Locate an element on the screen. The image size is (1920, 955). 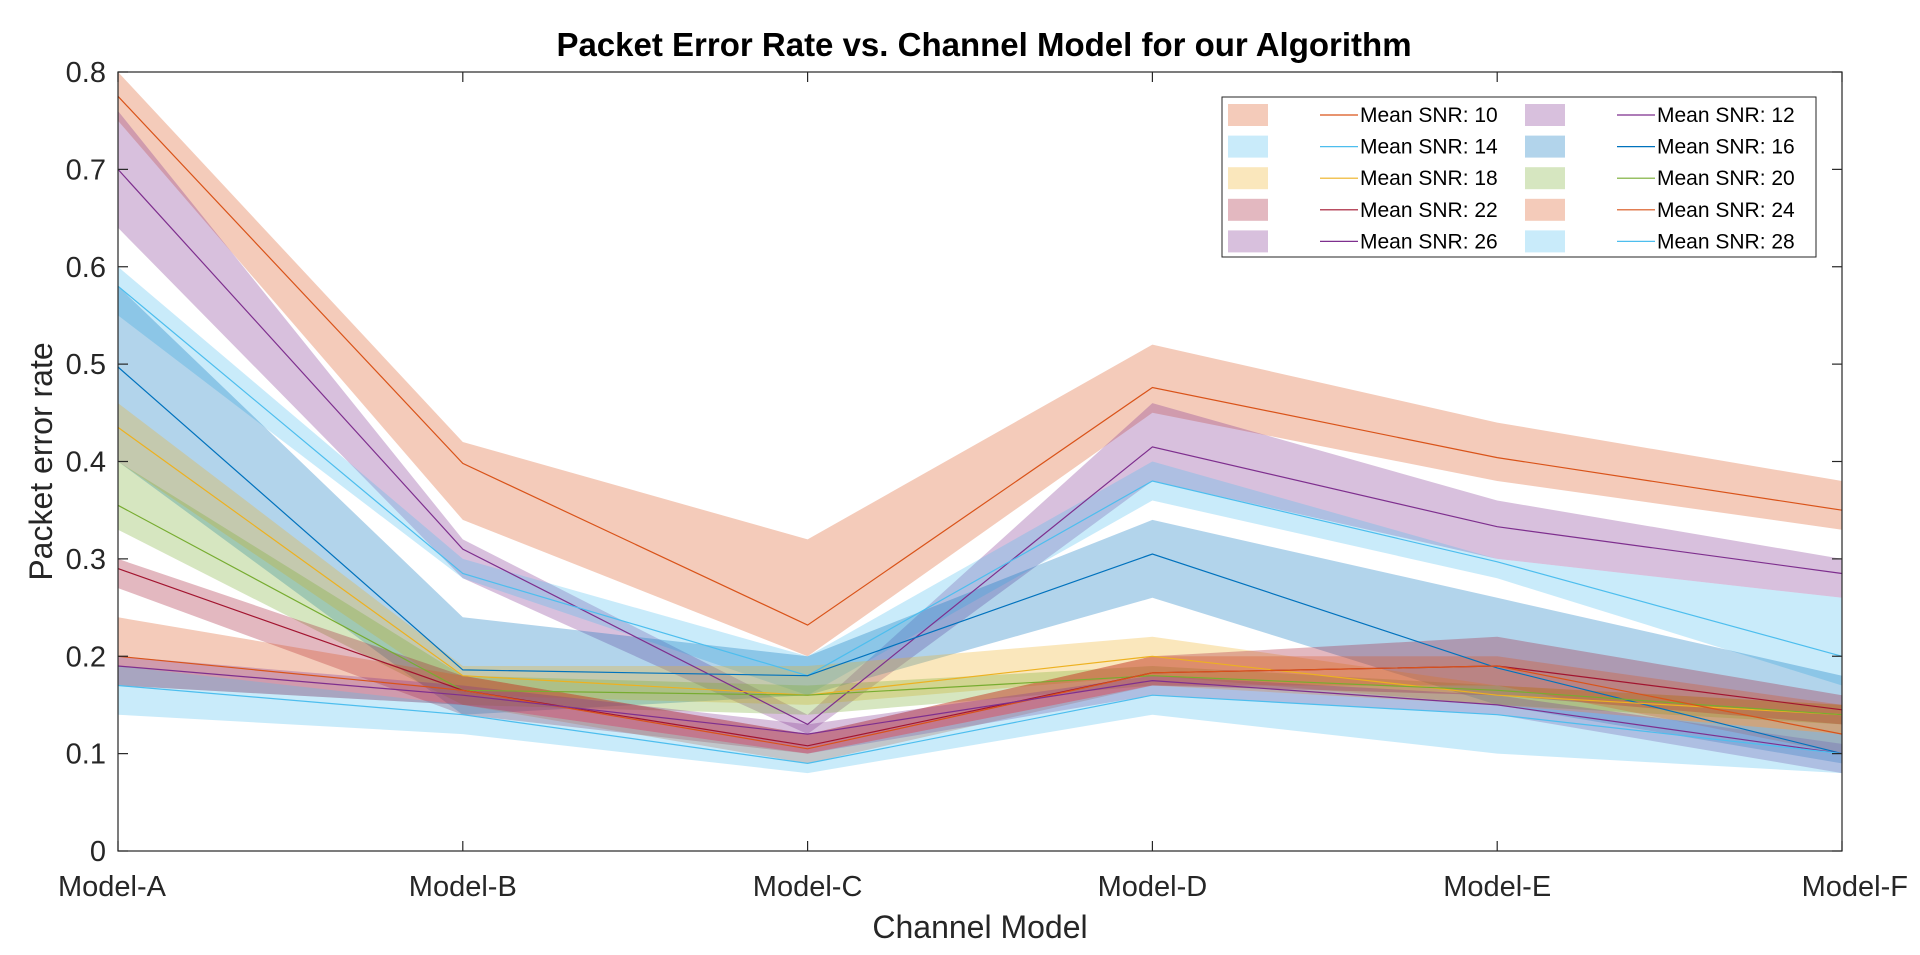
legend-entry-label: Mean SNR: 26 is located at coordinates (1429, 241).